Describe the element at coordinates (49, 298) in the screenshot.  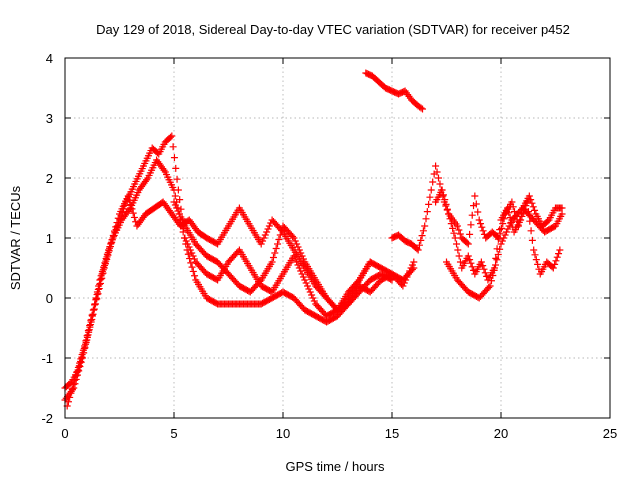
I see `y-tick-label: 0` at that location.